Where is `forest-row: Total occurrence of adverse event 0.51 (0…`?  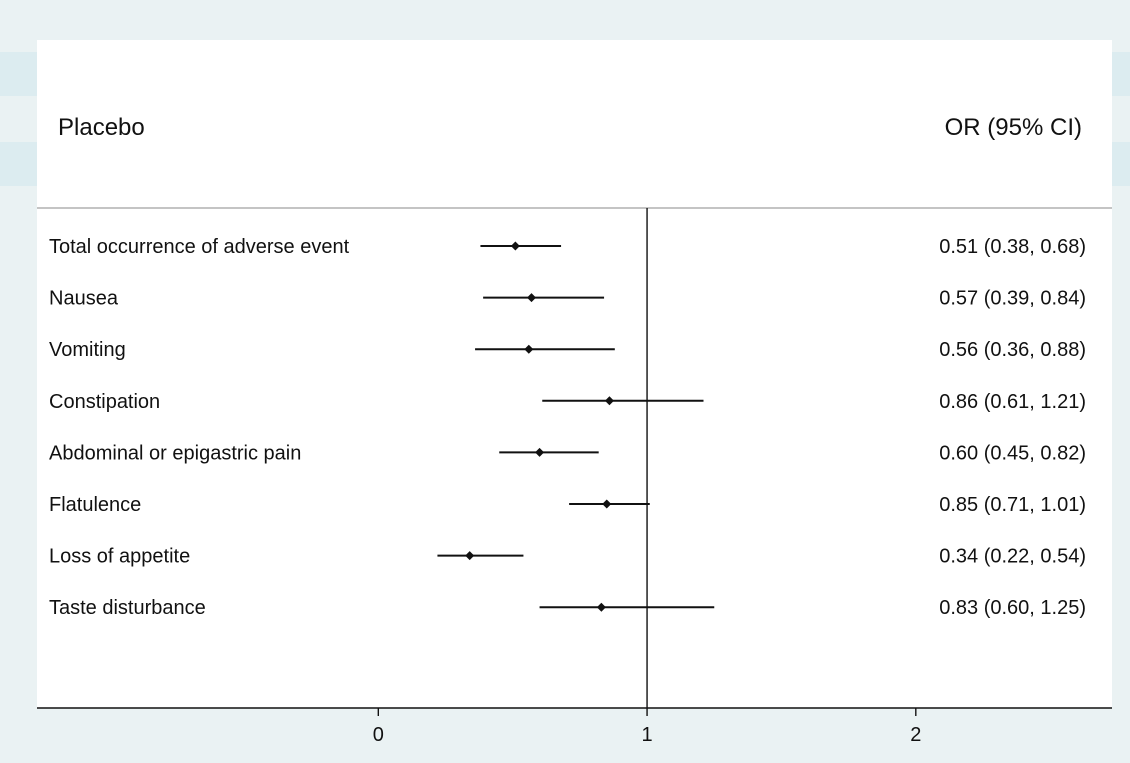
forest-row: Total occurrence of adverse event 0.51 (0… is located at coordinates (567, 247).